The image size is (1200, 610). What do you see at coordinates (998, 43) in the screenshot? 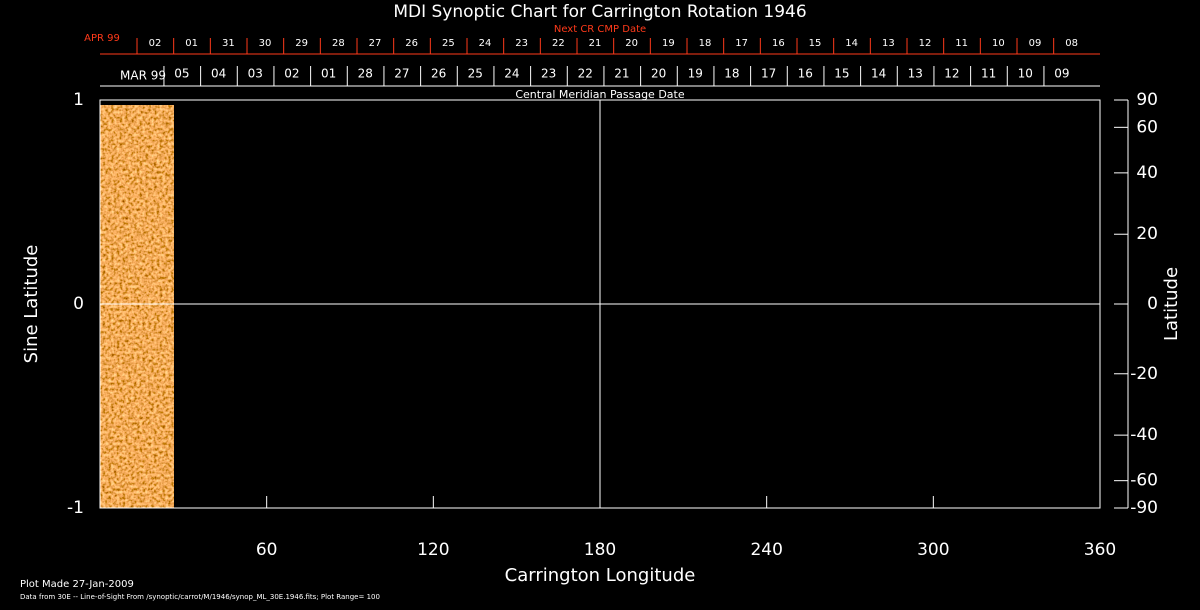
I see `next-date-label: 10` at bounding box center [998, 43].